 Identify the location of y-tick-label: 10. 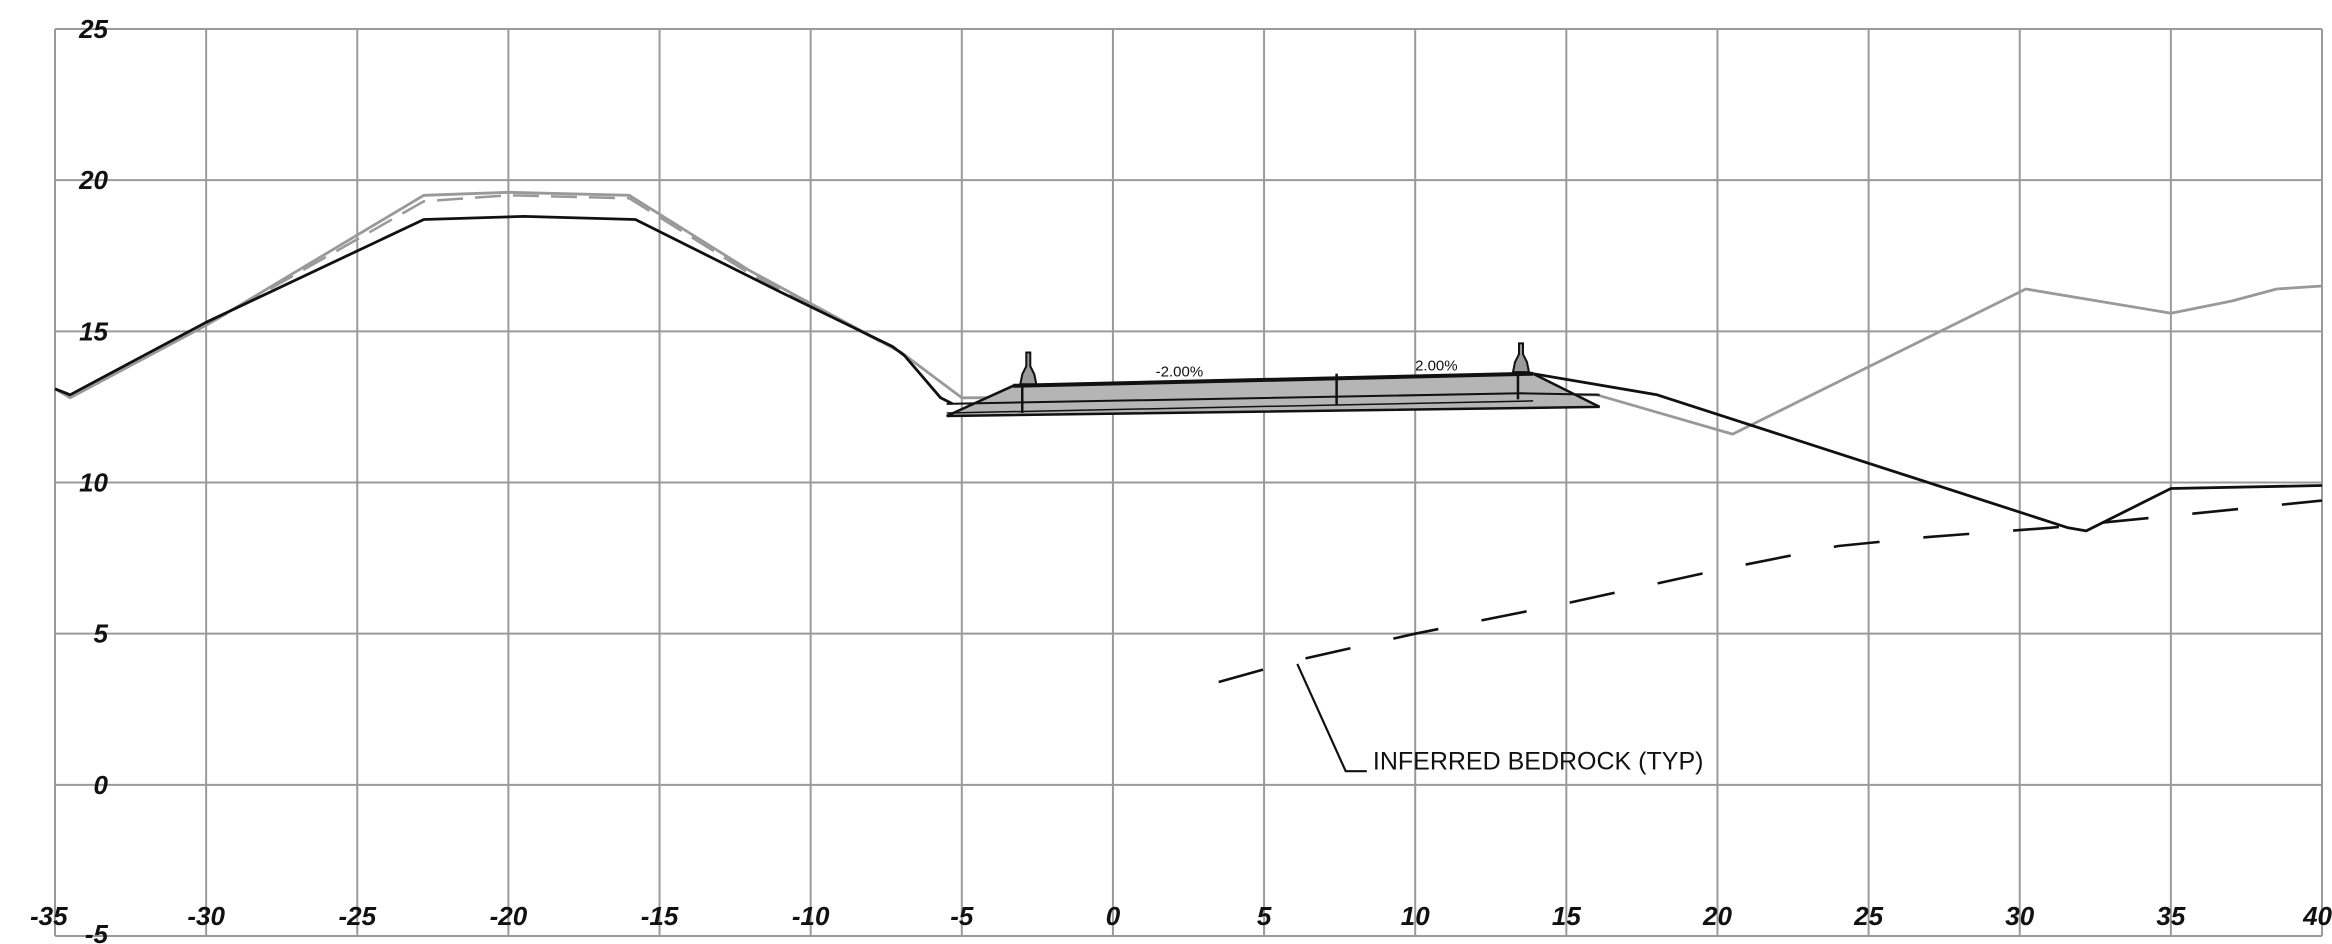
(93, 483).